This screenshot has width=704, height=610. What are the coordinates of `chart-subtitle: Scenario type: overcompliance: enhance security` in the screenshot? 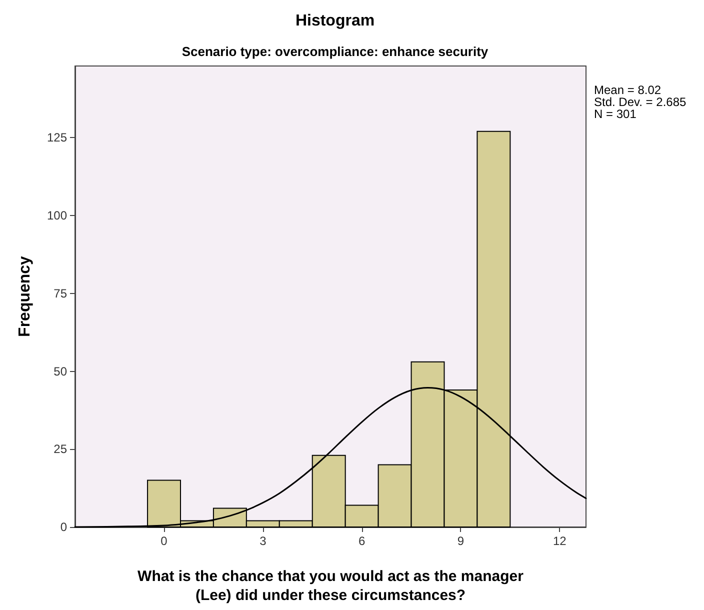 It's located at (335, 51).